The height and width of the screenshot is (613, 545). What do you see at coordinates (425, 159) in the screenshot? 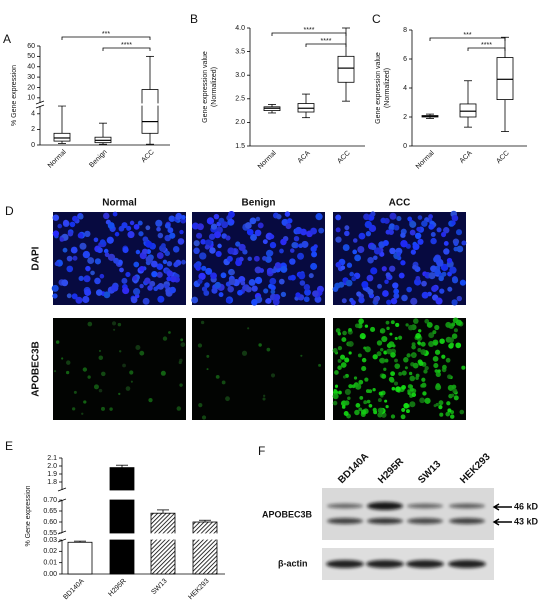
I see `x-tick-label: Normal` at bounding box center [425, 159].